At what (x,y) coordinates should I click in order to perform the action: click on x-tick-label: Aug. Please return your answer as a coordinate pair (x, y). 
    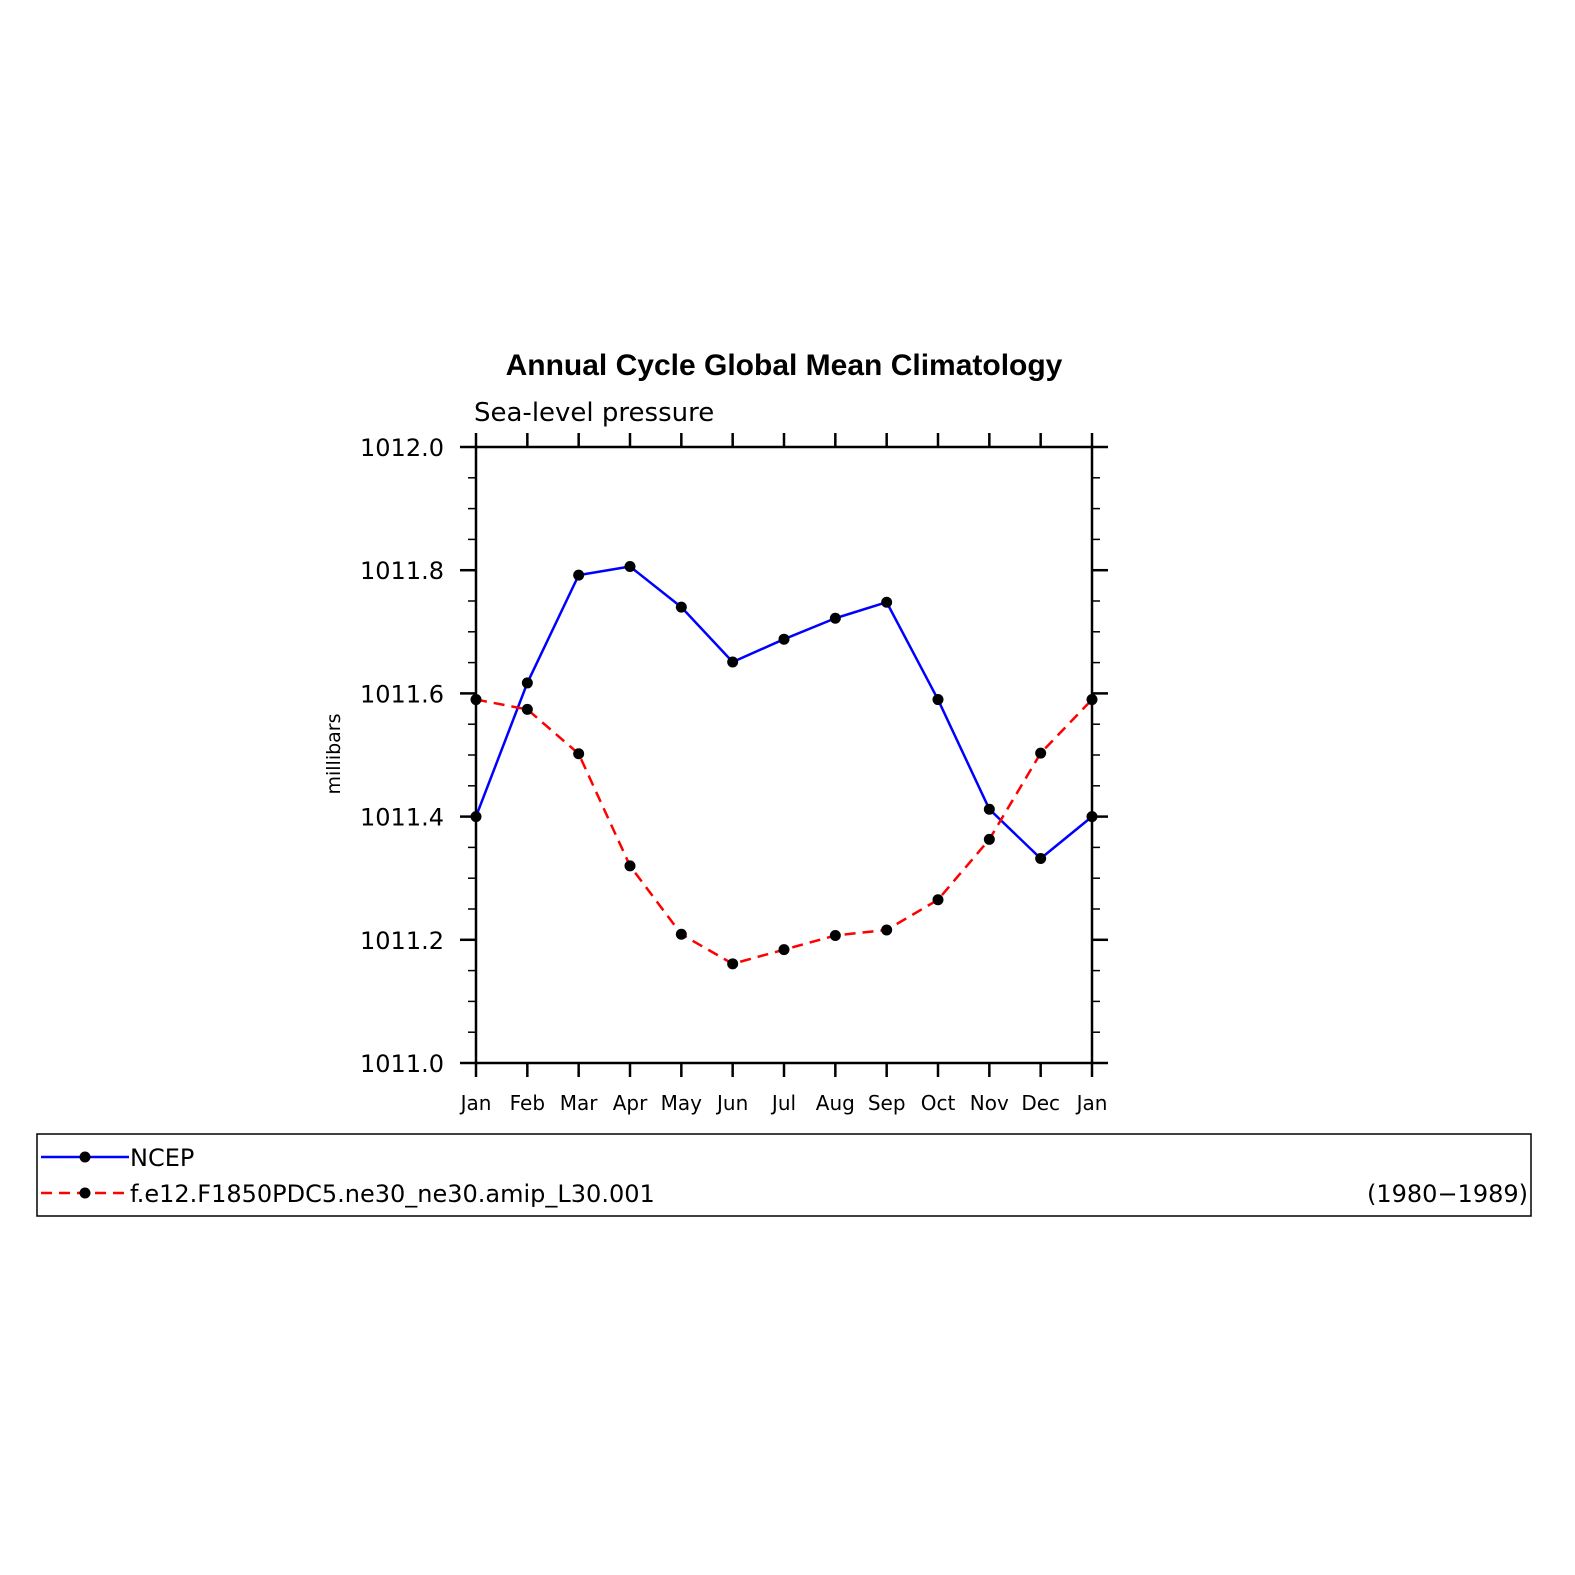
    Looking at the image, I should click on (835, 1103).